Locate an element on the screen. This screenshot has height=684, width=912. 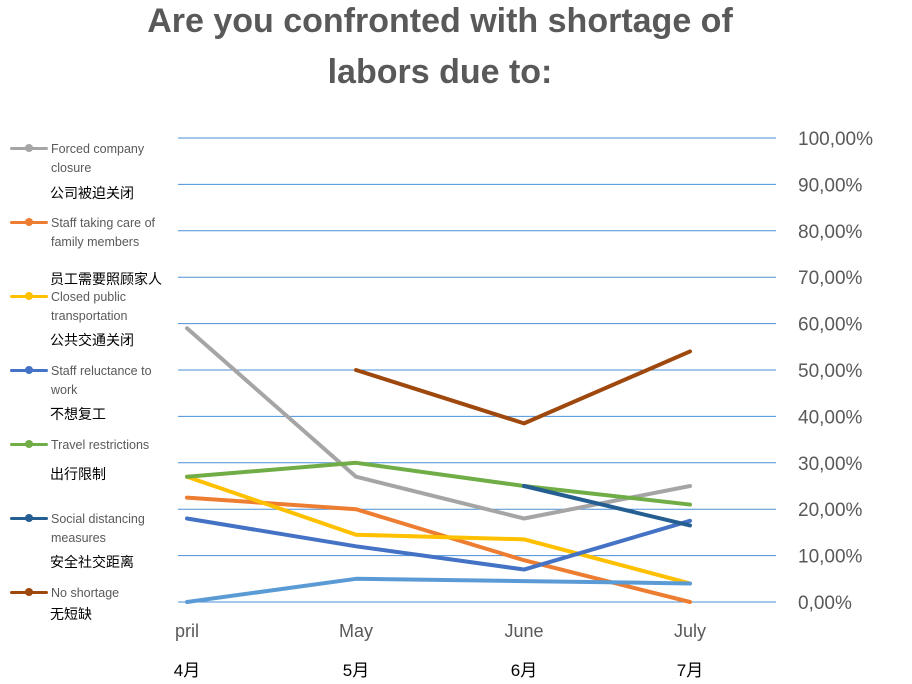
legend-item: No shortage 无短缺 is located at coordinates (92, 603).